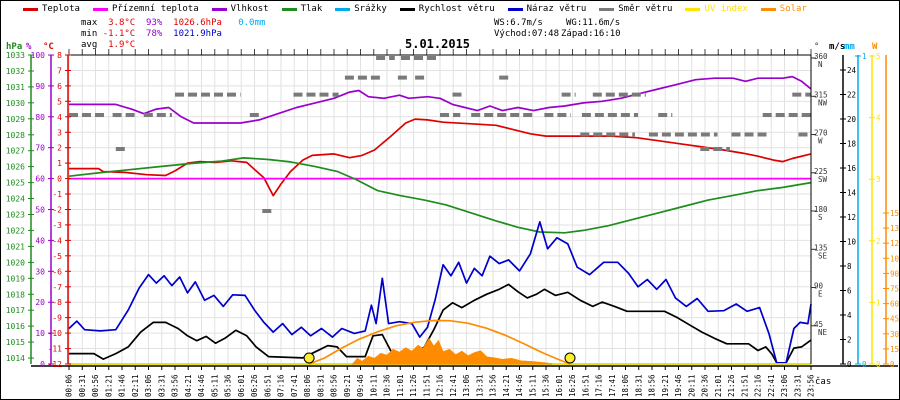 The width and height of the screenshot is (900, 400). Describe the element at coordinates (718, 385) in the screenshot. I see `svg-text: 21:01` at that location.